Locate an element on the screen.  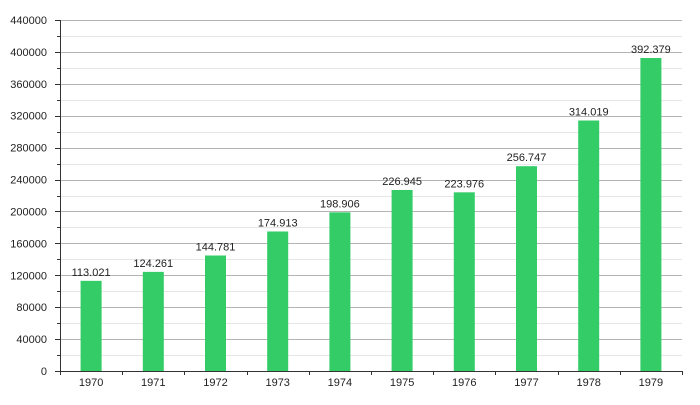
y-tick-label: 0 is located at coordinates (44, 372).